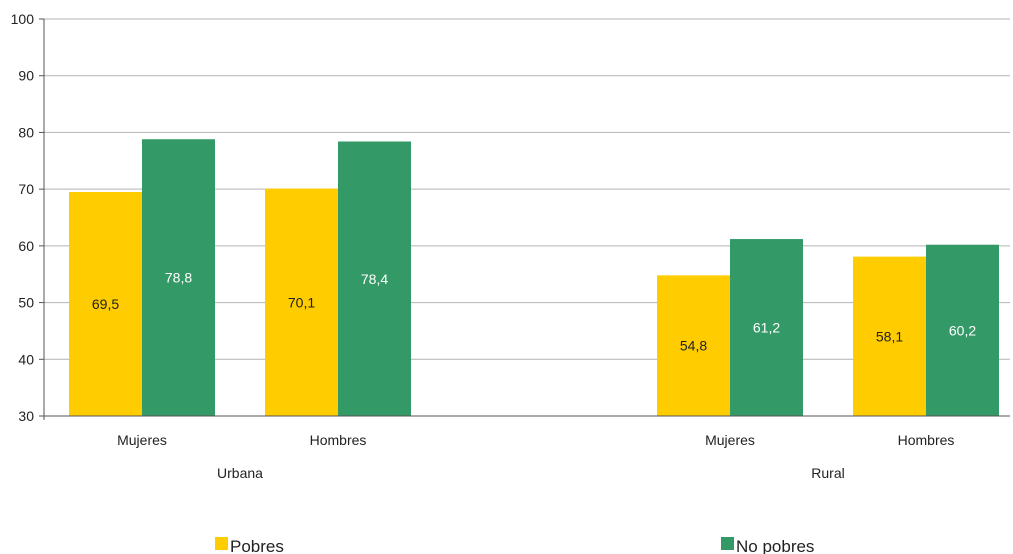  What do you see at coordinates (827, 473) in the screenshot?
I see `group-label: Rural` at bounding box center [827, 473].